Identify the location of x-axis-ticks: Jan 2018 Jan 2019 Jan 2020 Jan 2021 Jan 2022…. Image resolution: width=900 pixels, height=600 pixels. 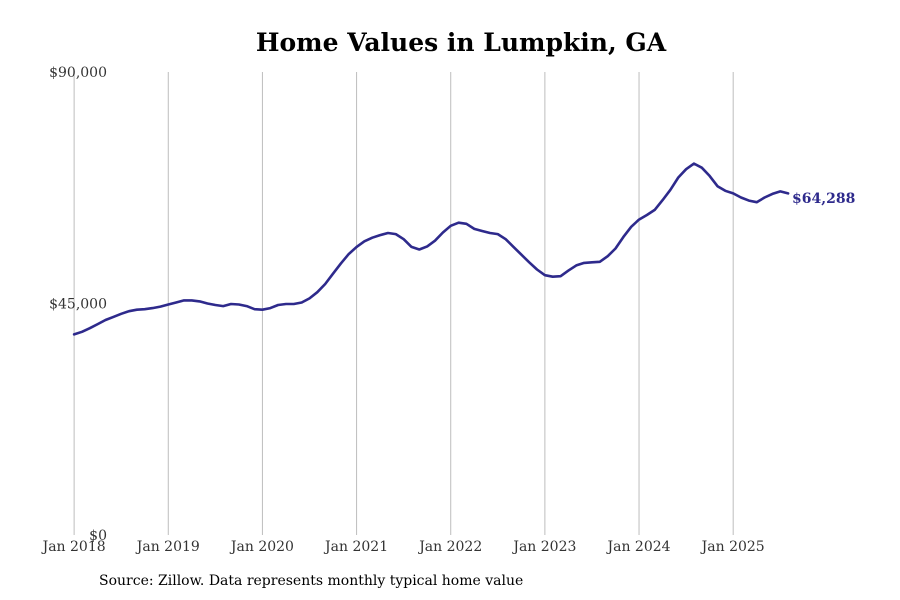
(403, 547).